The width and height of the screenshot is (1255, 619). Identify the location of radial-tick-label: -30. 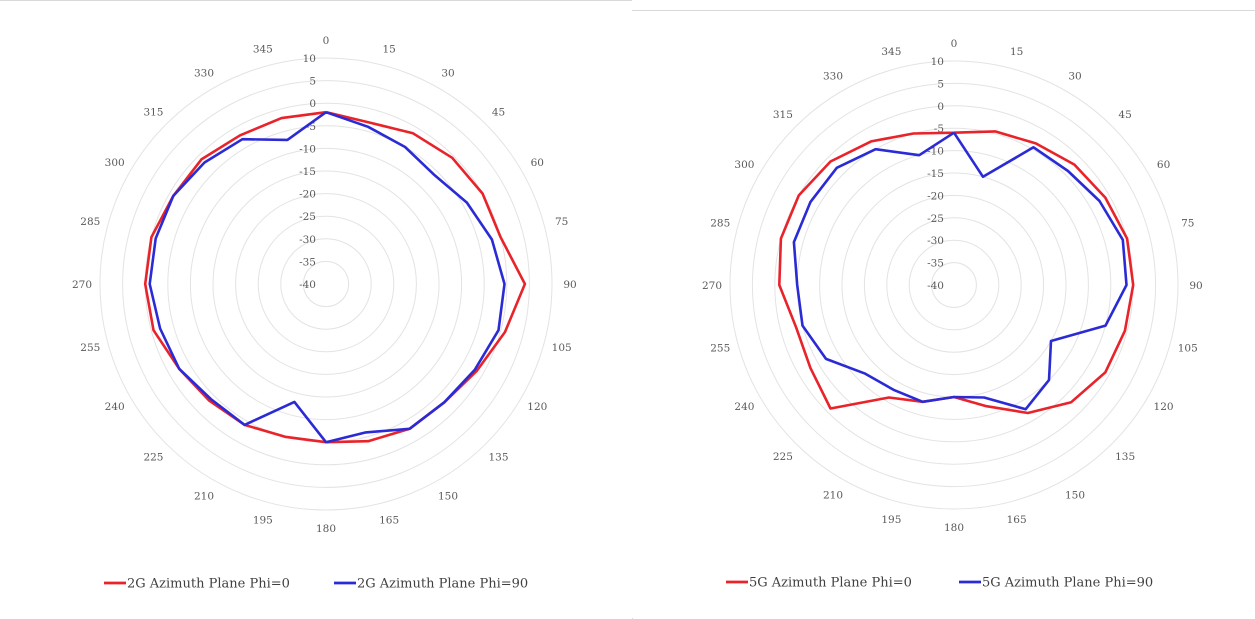
(307, 240).